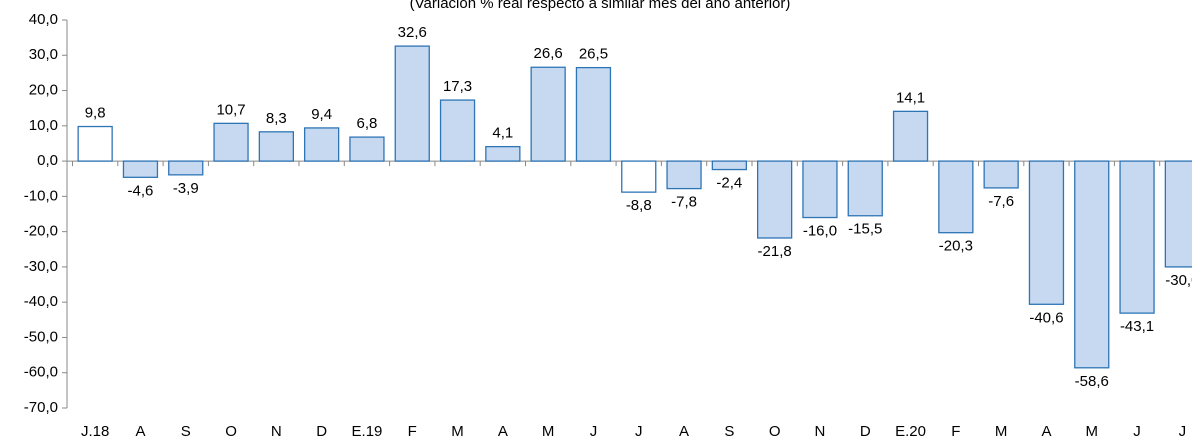  I want to click on y-tick-label: 30,0, so click(43, 54).